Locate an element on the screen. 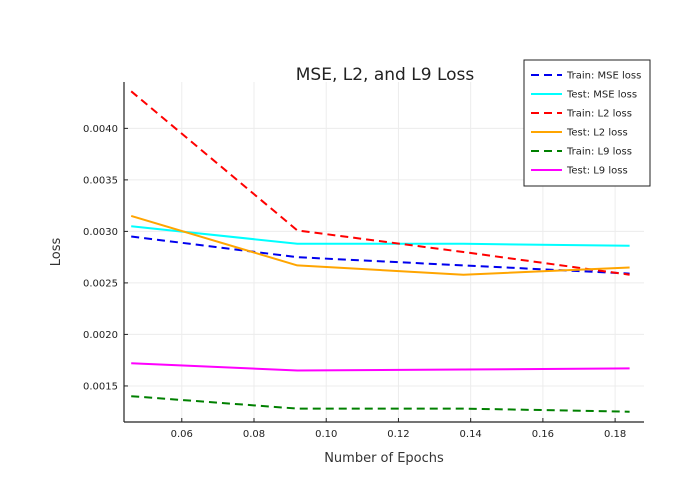  legend-entry-label: Test: L2 loss is located at coordinates (597, 133).